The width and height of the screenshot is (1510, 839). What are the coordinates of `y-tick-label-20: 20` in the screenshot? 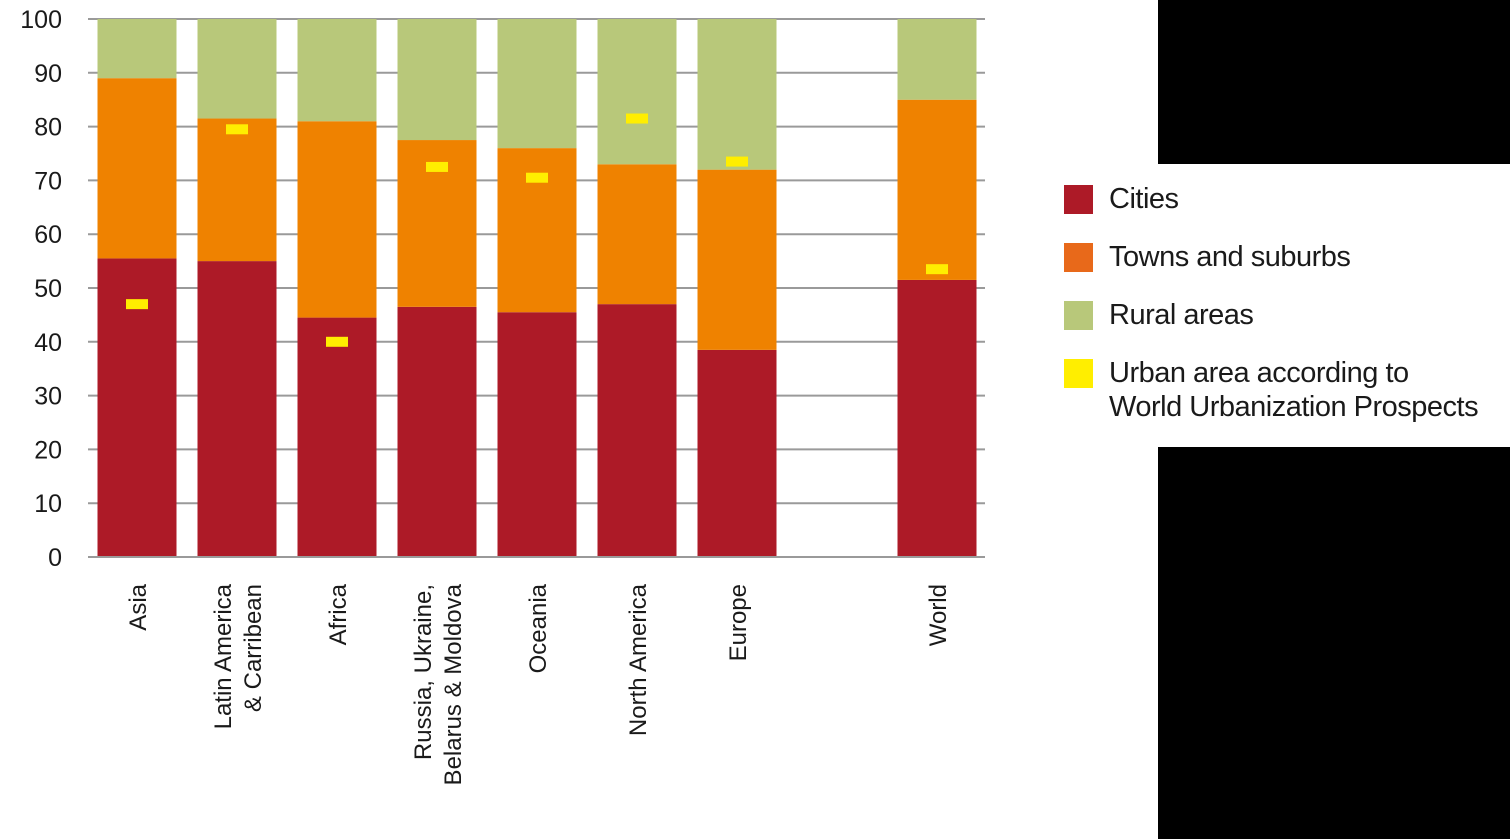 It's located at (48, 450).